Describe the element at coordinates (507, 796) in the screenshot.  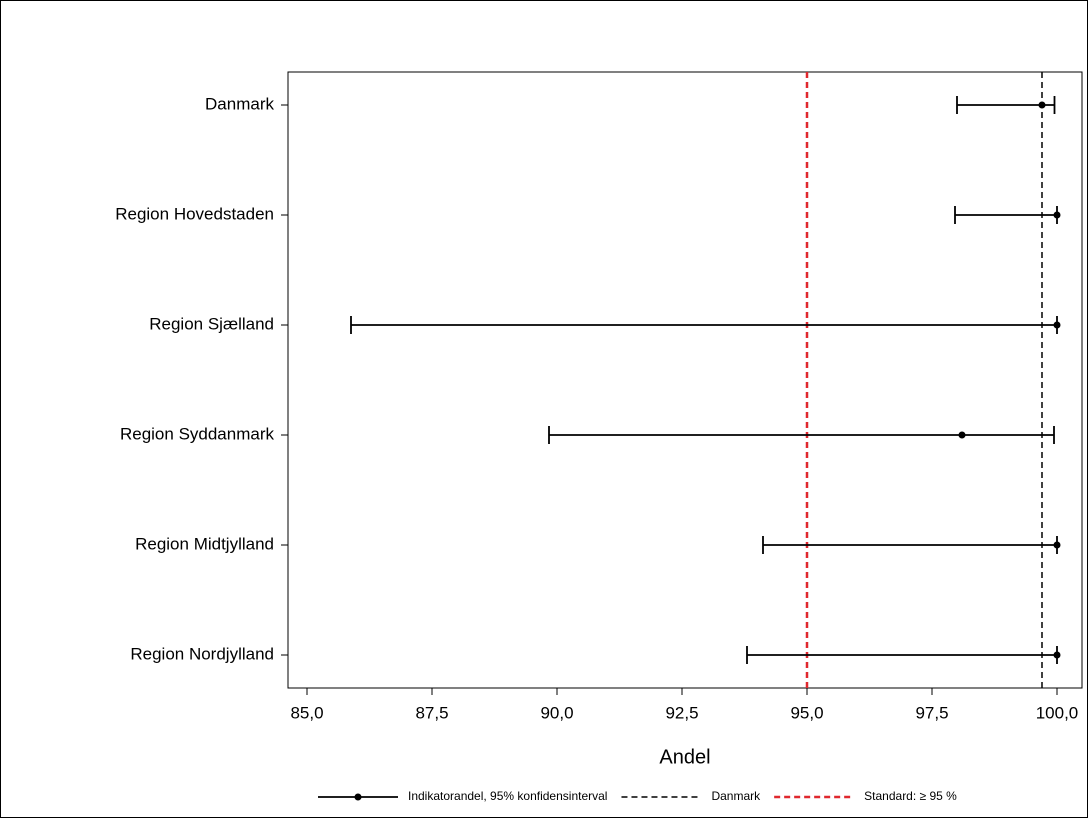
I see `legend-label: Indikatorandel, 95% konfidensinterval` at that location.